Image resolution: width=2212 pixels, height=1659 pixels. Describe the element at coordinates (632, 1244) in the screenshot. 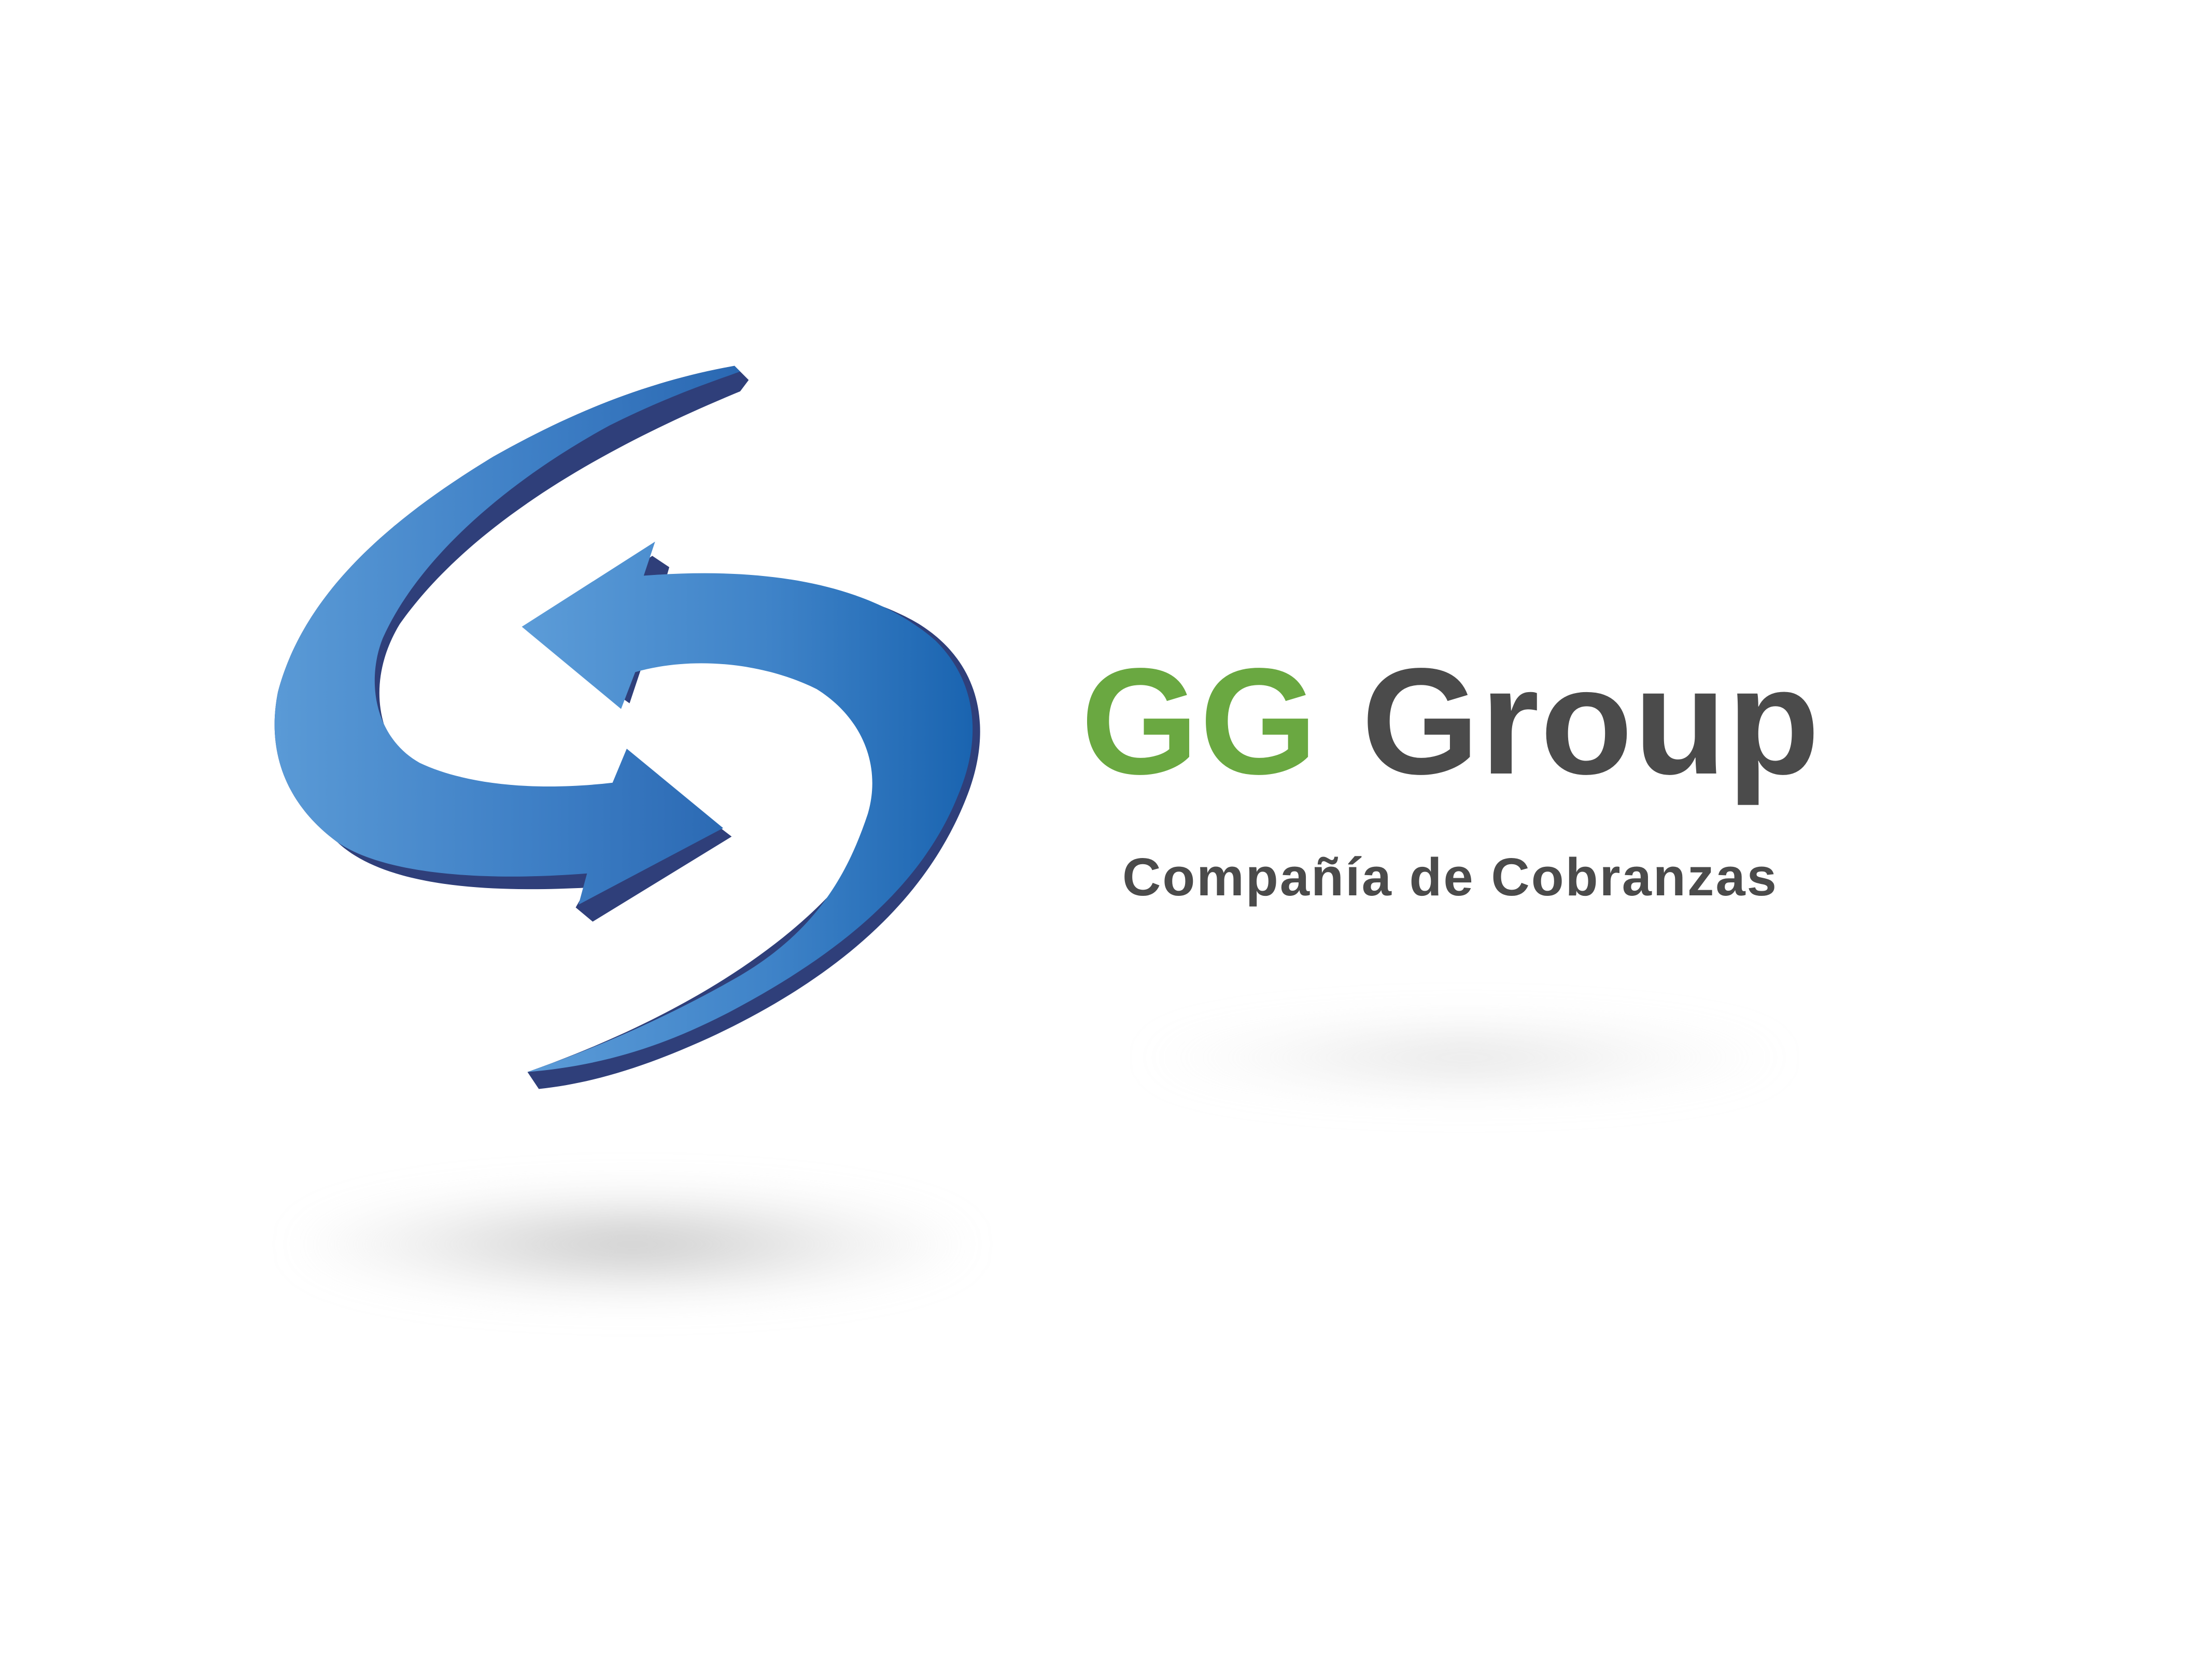

I see `logo-mark-shadow` at that location.